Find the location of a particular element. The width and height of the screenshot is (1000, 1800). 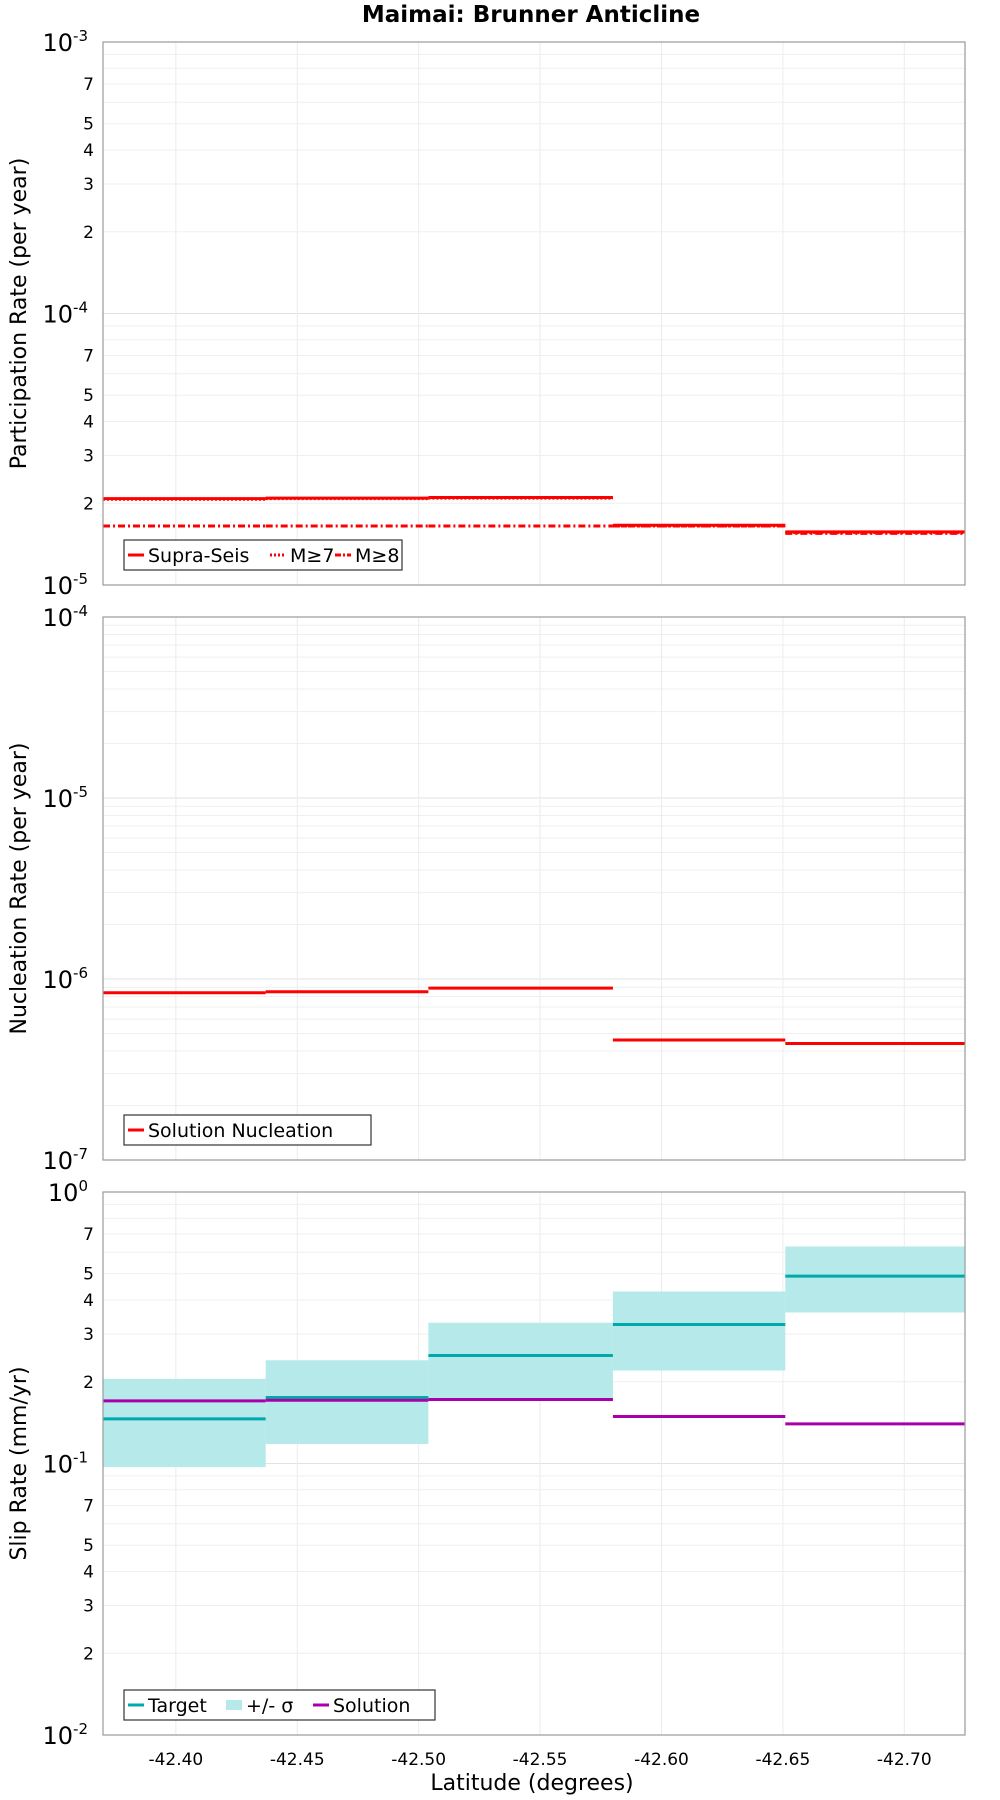

legend-entry: +/- σ is located at coordinates (269, 1706).